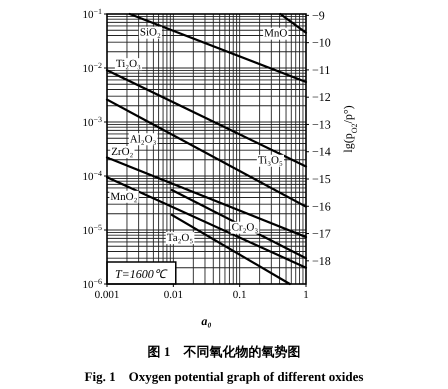 The image size is (448, 389). Describe the element at coordinates (92, 175) in the screenshot. I see `ytick: 10$^{−4}$` at that location.